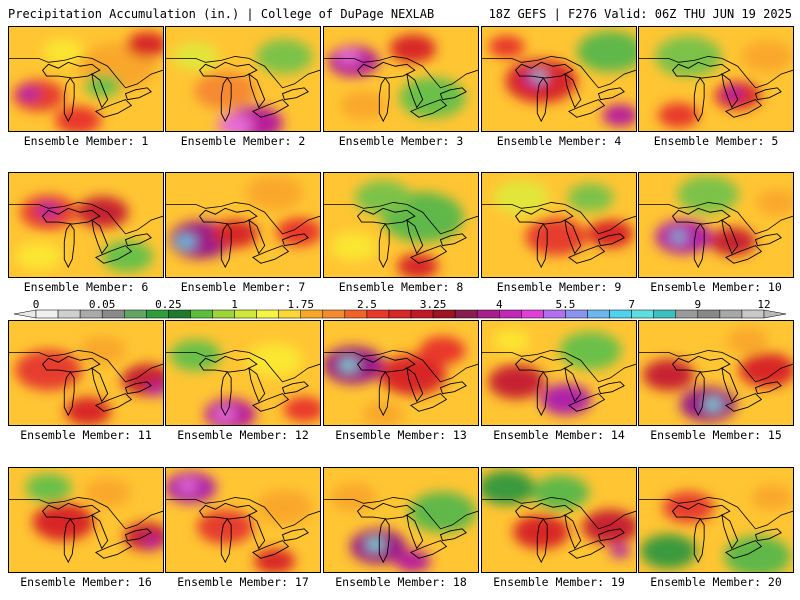 This screenshot has width=800, height=600. I want to click on colorbar-tick-label: 2.5, so click(367, 304).